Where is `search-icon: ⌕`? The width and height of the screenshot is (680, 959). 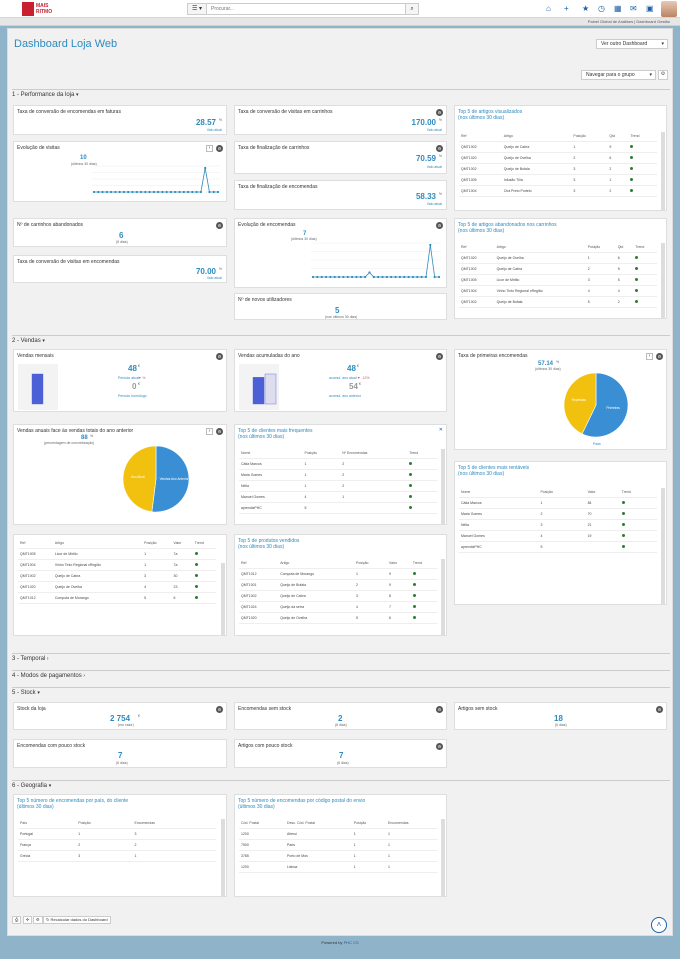 search-icon: ⌕ is located at coordinates (411, 9).